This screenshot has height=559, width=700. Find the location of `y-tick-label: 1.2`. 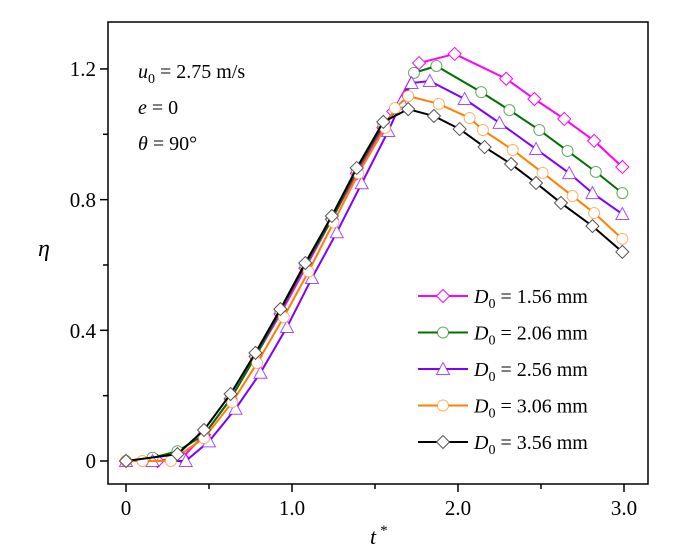

y-tick-label: 1.2 is located at coordinates (83, 69).